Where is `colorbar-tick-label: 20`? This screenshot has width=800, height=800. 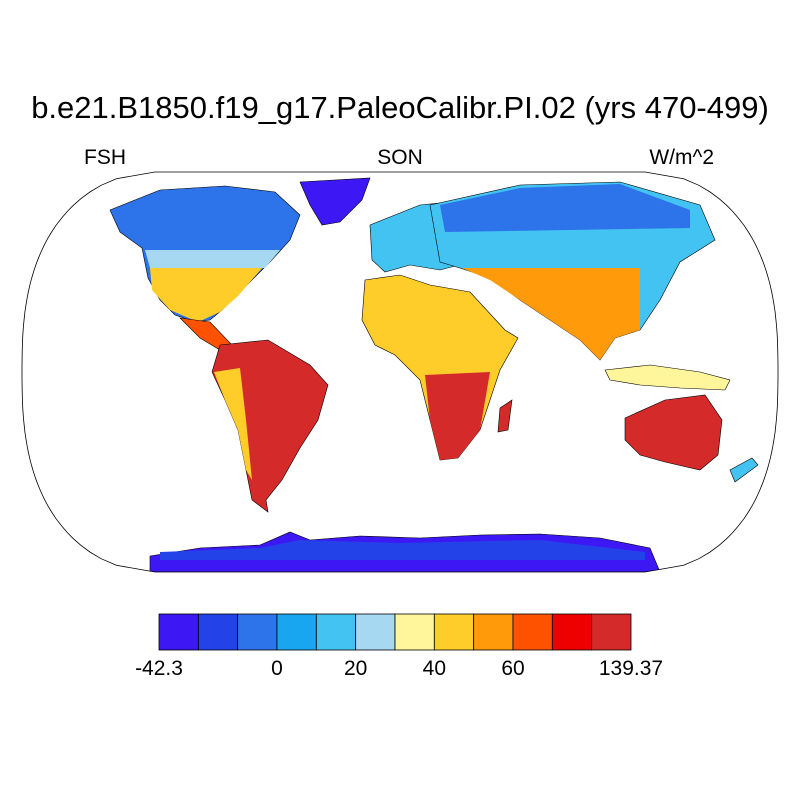 colorbar-tick-label: 20 is located at coordinates (355, 668).